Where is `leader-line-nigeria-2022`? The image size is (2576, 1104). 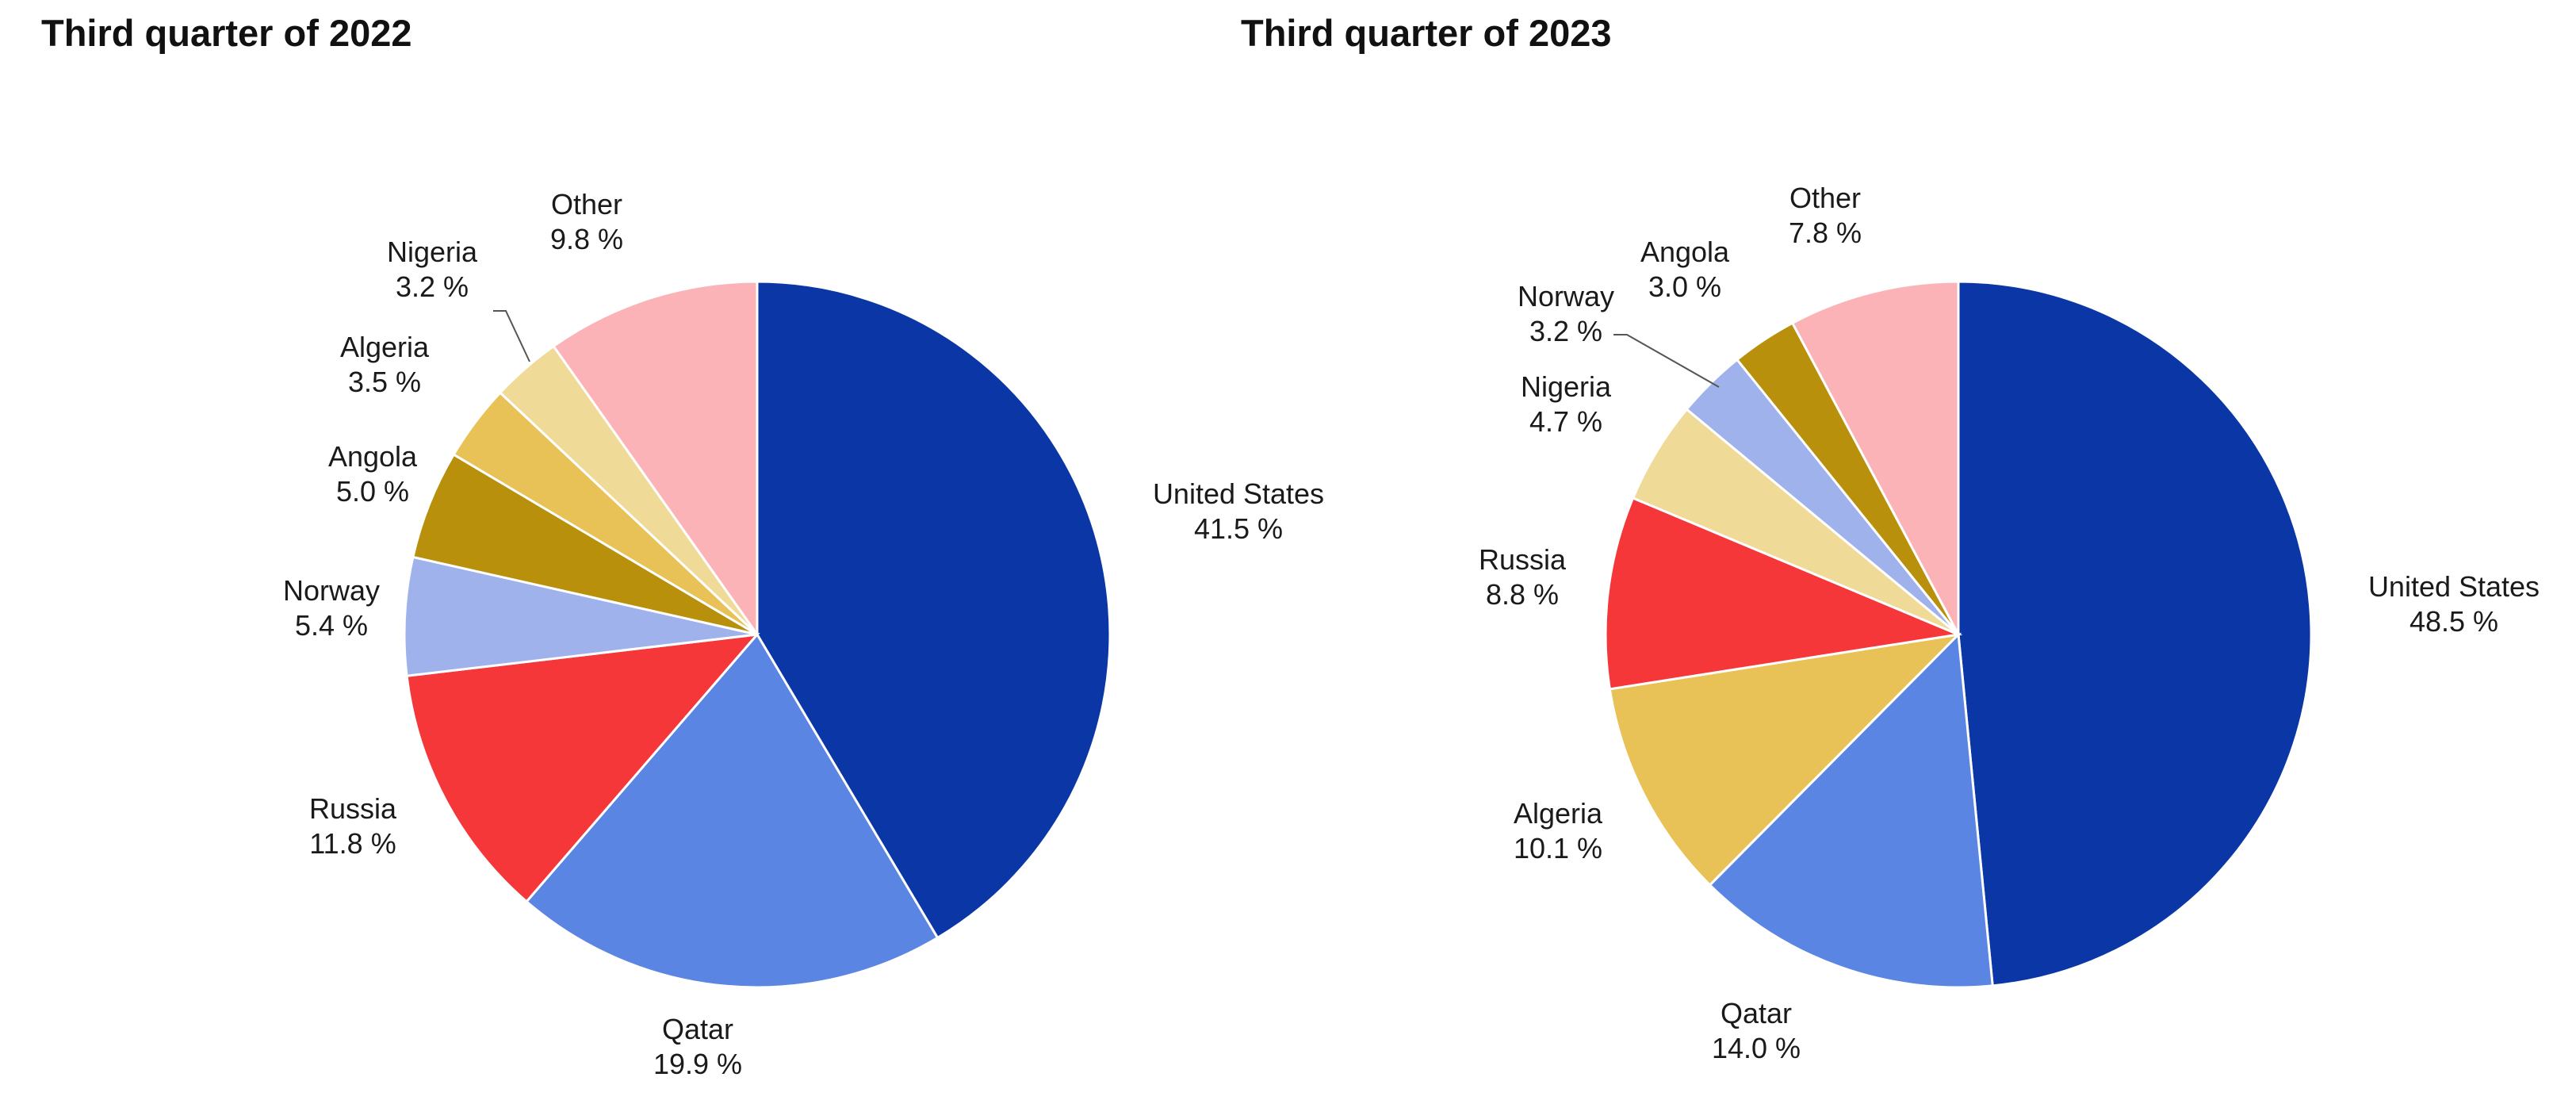
leader-line-nigeria-2022 is located at coordinates (511, 336).